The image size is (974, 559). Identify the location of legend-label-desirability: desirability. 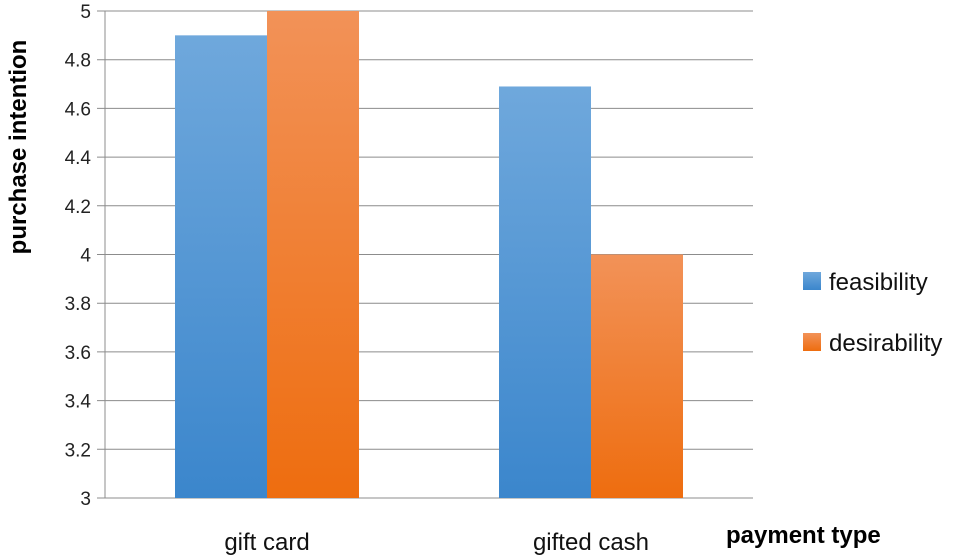
(885, 343).